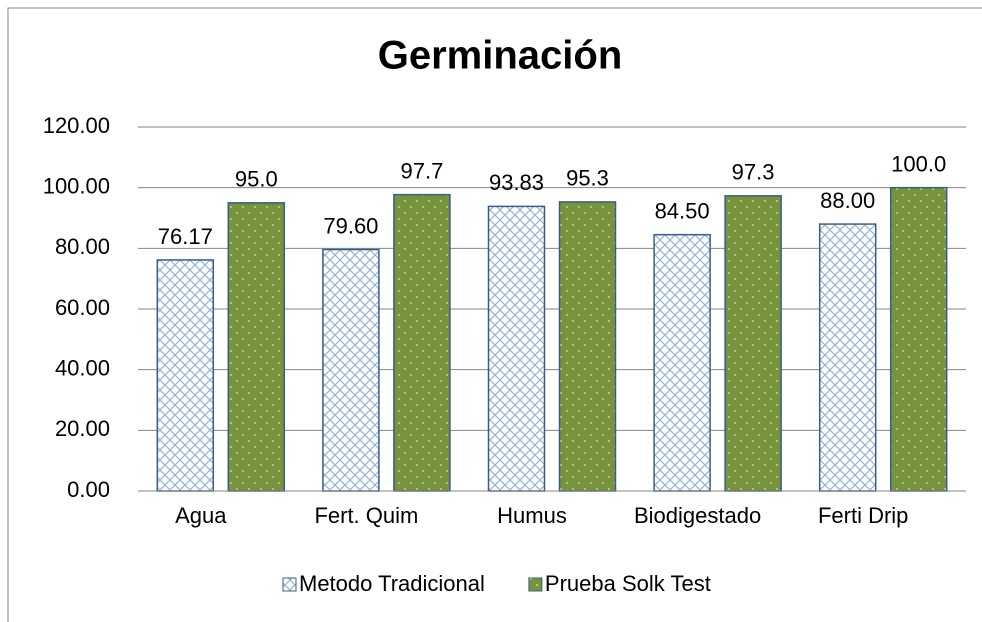 The height and width of the screenshot is (622, 982). Describe the element at coordinates (628, 583) in the screenshot. I see `legend-label: Prueba Solk Test` at that location.